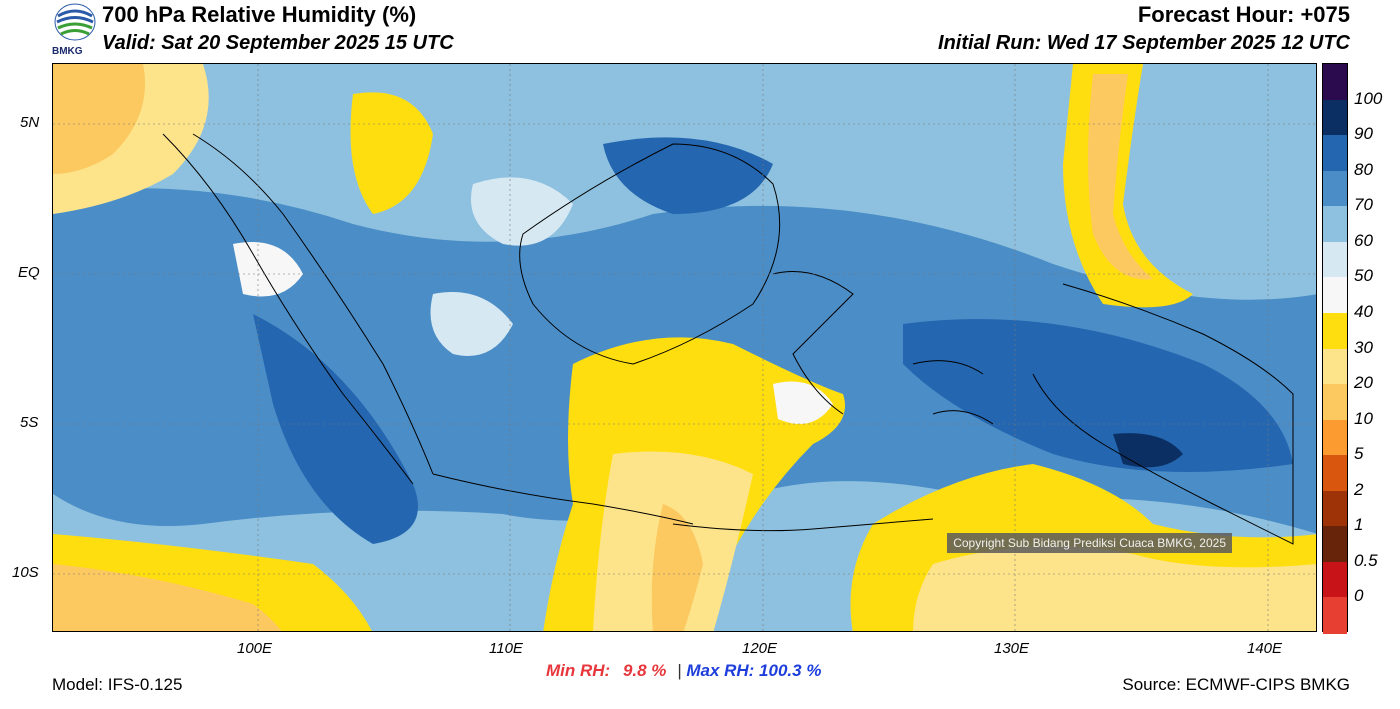 The width and height of the screenshot is (1400, 709). What do you see at coordinates (1359, 454) in the screenshot?
I see `colorbar-label: 5` at bounding box center [1359, 454].